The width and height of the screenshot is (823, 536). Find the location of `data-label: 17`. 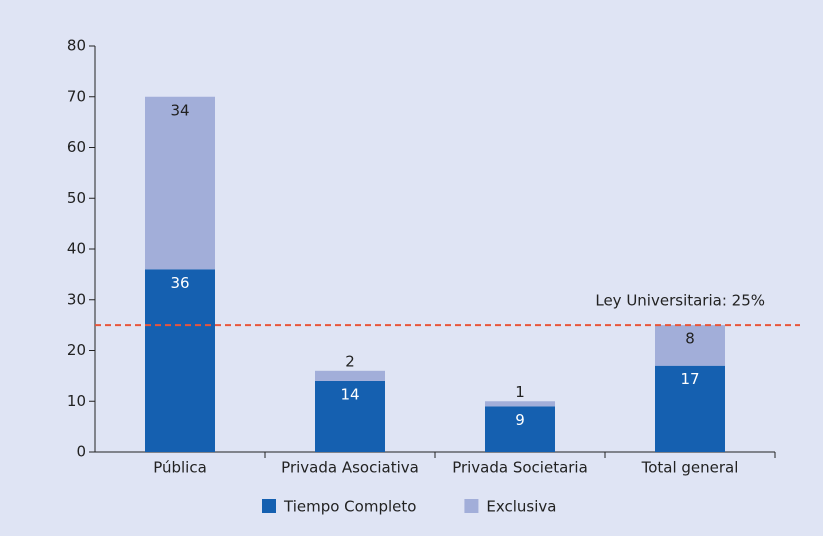

data-label: 17 is located at coordinates (689, 379).